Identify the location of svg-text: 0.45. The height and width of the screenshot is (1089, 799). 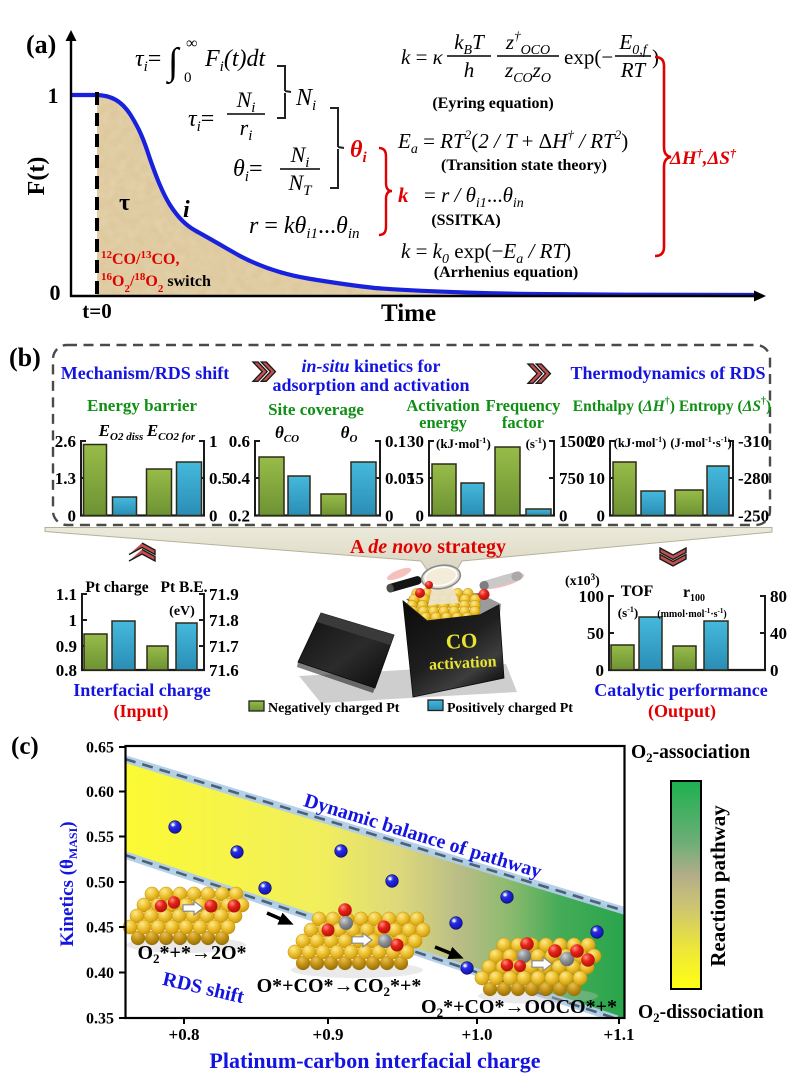
(100, 928).